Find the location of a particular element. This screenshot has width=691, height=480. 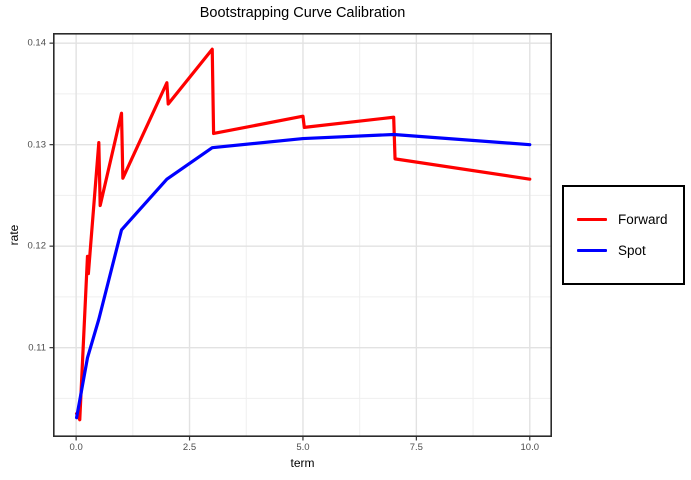

legend-item-forward: Forward is located at coordinates (630, 219).